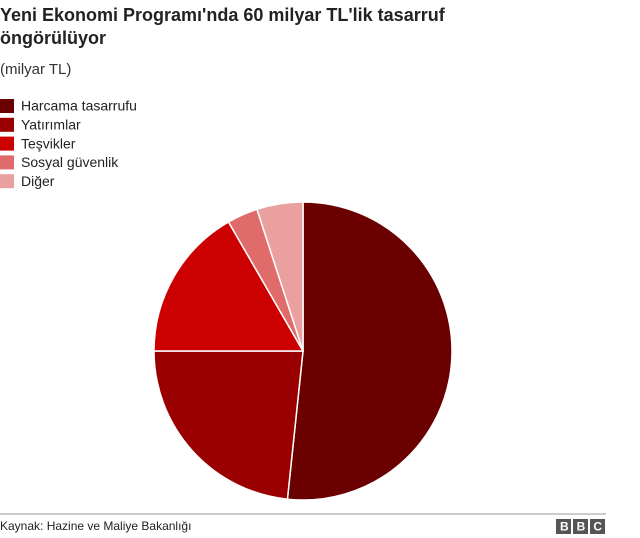 The width and height of the screenshot is (640, 538). I want to click on source: Kaynak: Hazine ve Maliye Bakanlığı, so click(95, 526).